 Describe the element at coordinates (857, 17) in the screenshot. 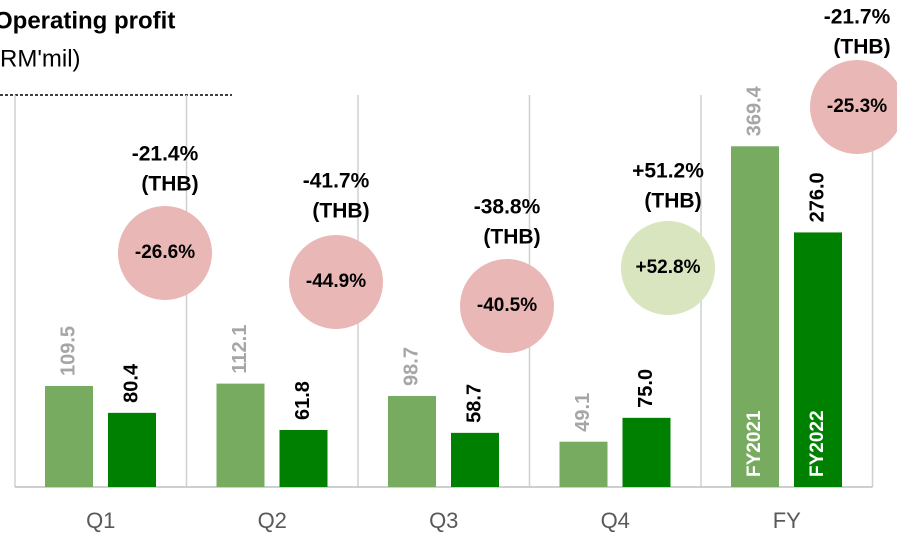

I see `change-label: -21.7%` at that location.